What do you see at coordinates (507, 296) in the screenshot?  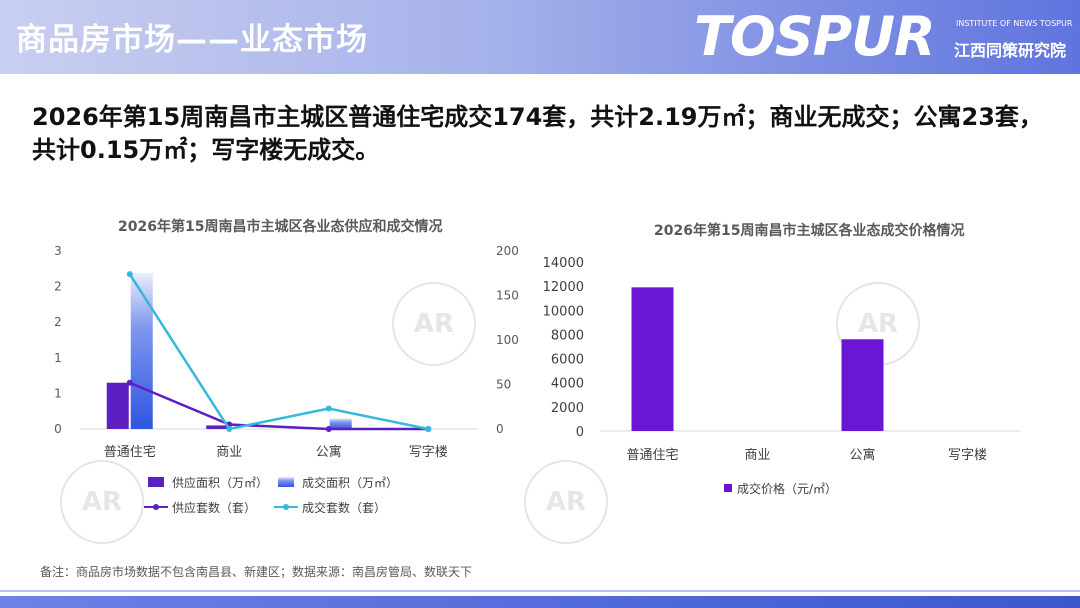 I see `chart-1-right-tick: 150` at bounding box center [507, 296].